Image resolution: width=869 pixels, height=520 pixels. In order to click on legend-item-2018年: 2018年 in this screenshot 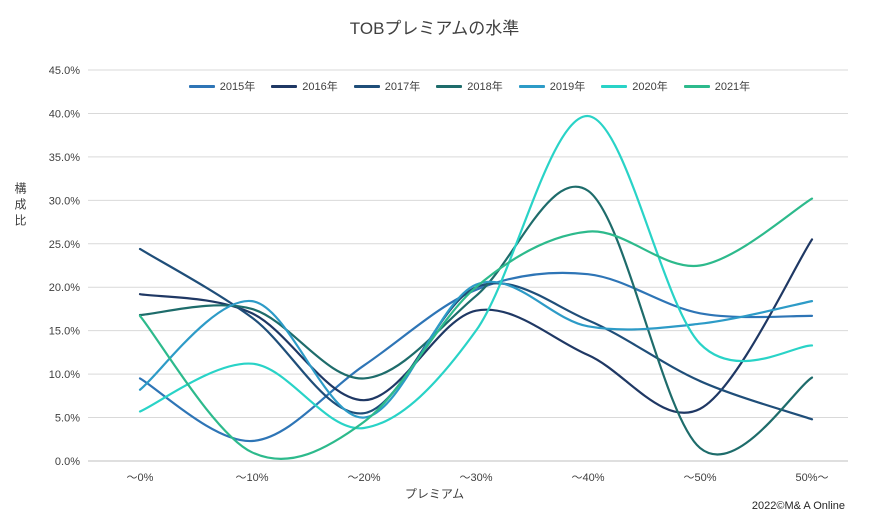, I will do `click(469, 86)`.